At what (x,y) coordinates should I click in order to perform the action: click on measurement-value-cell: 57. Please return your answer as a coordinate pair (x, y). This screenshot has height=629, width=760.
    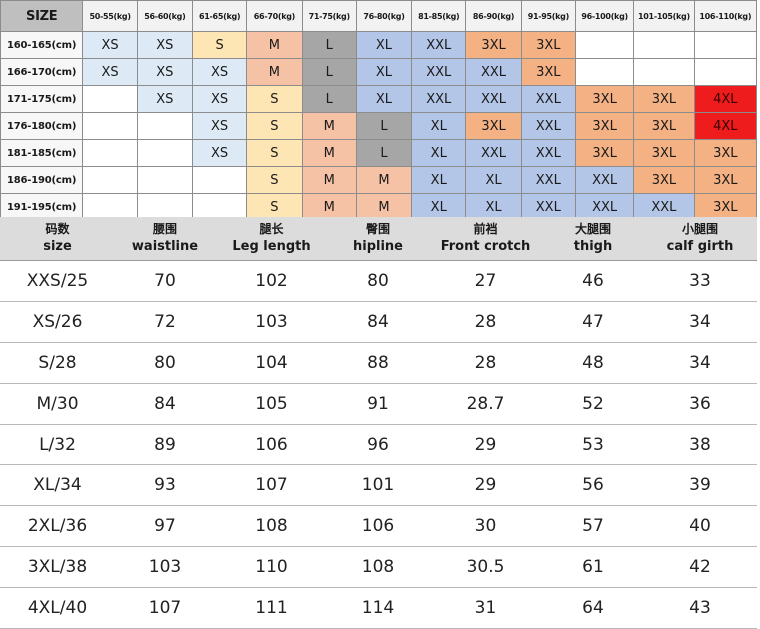
    Looking at the image, I should click on (593, 526).